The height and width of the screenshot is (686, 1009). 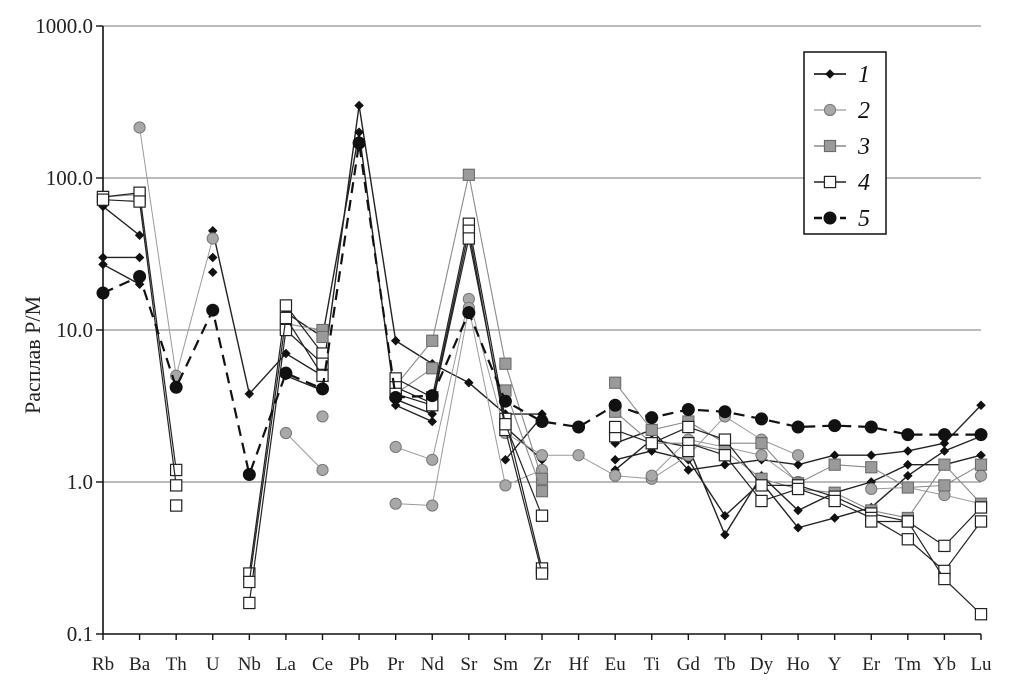 What do you see at coordinates (286, 373) in the screenshot?
I see `data-point-la` at bounding box center [286, 373].